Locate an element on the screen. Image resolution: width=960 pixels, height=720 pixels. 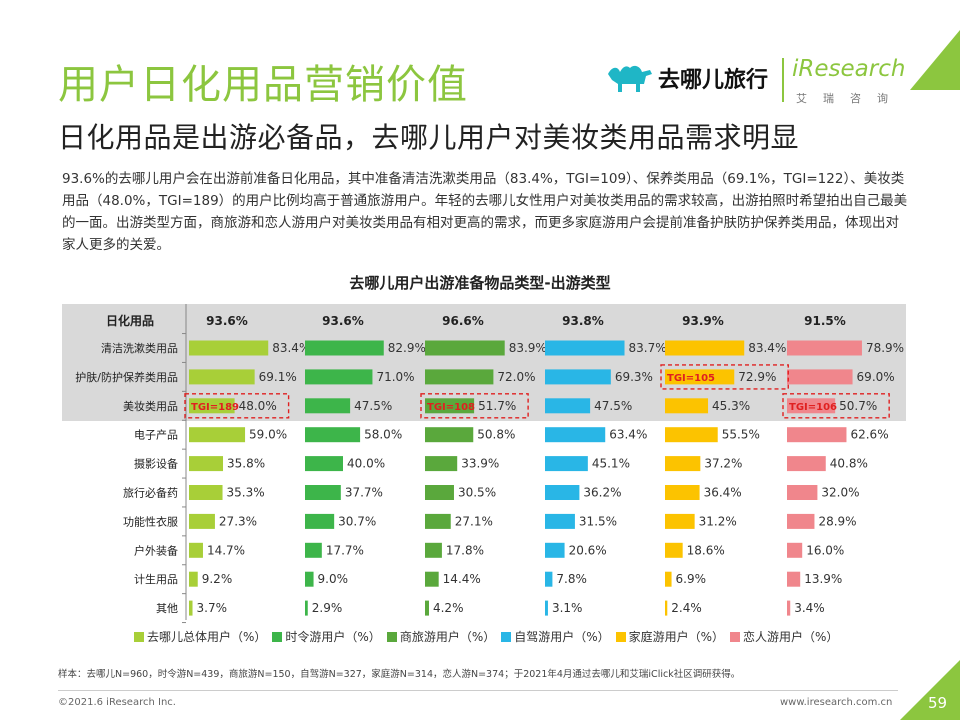
value-label: 36.4% is located at coordinates (723, 493).